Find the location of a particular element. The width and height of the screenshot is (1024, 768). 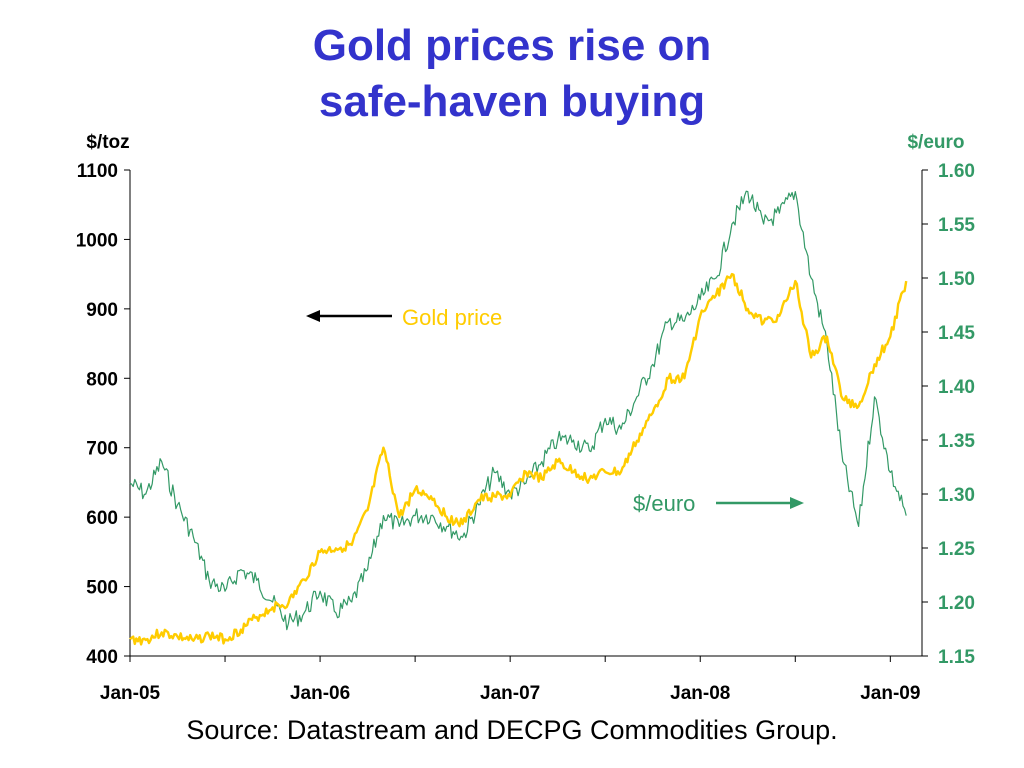

left-y-tick-label: 1000 is located at coordinates (97, 240).